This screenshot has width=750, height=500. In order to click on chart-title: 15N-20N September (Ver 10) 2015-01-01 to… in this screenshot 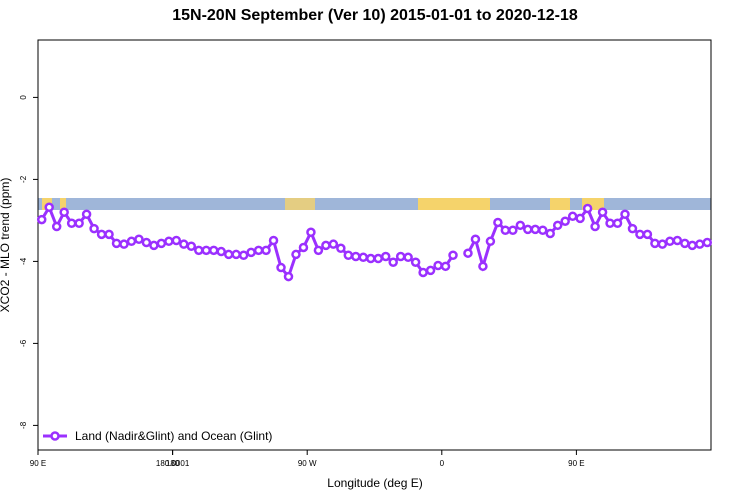, I will do `click(375, 15)`.